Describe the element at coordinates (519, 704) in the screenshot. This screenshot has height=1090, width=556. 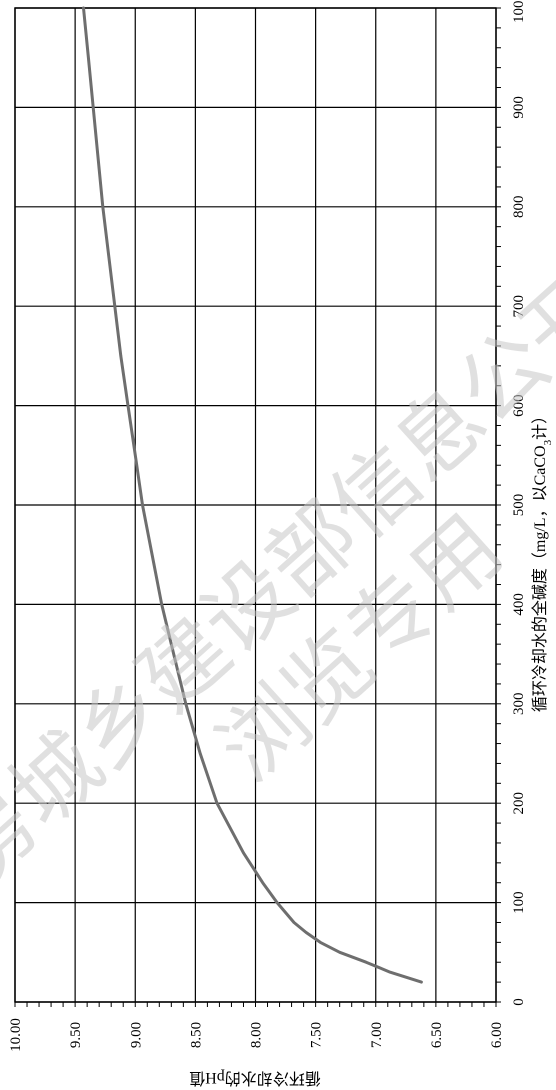
I see `x-tick-label-3: 300` at that location.